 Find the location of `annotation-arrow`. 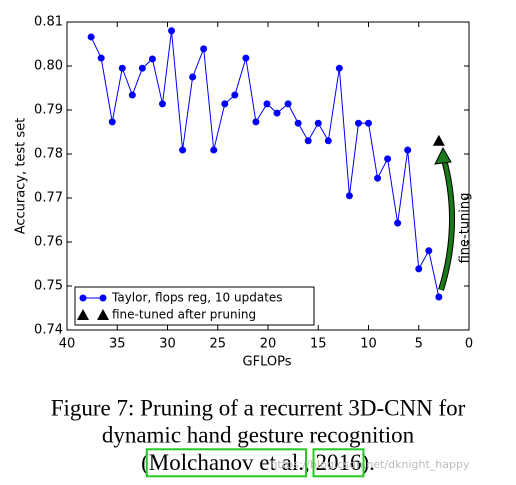

annotation-arrow is located at coordinates (446, 223).